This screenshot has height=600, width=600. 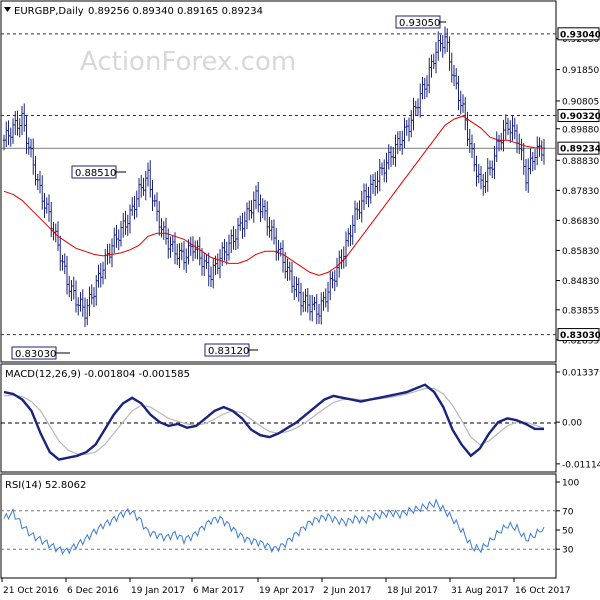 What do you see at coordinates (273, 422) in the screenshot?
I see `macd-main-line` at bounding box center [273, 422].